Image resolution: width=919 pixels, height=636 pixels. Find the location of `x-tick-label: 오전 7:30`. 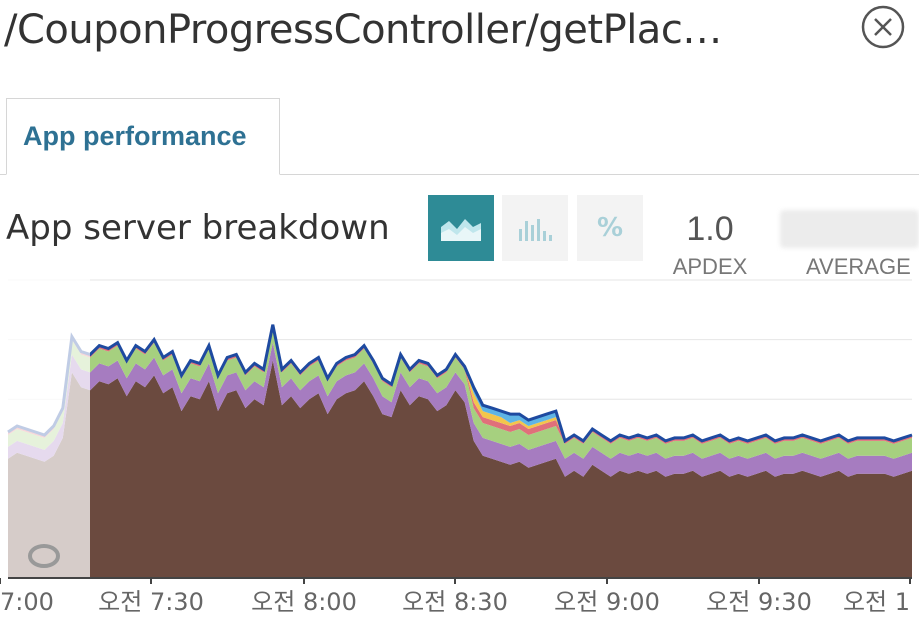

x-tick-label: 오전 7:30 is located at coordinates (151, 602).